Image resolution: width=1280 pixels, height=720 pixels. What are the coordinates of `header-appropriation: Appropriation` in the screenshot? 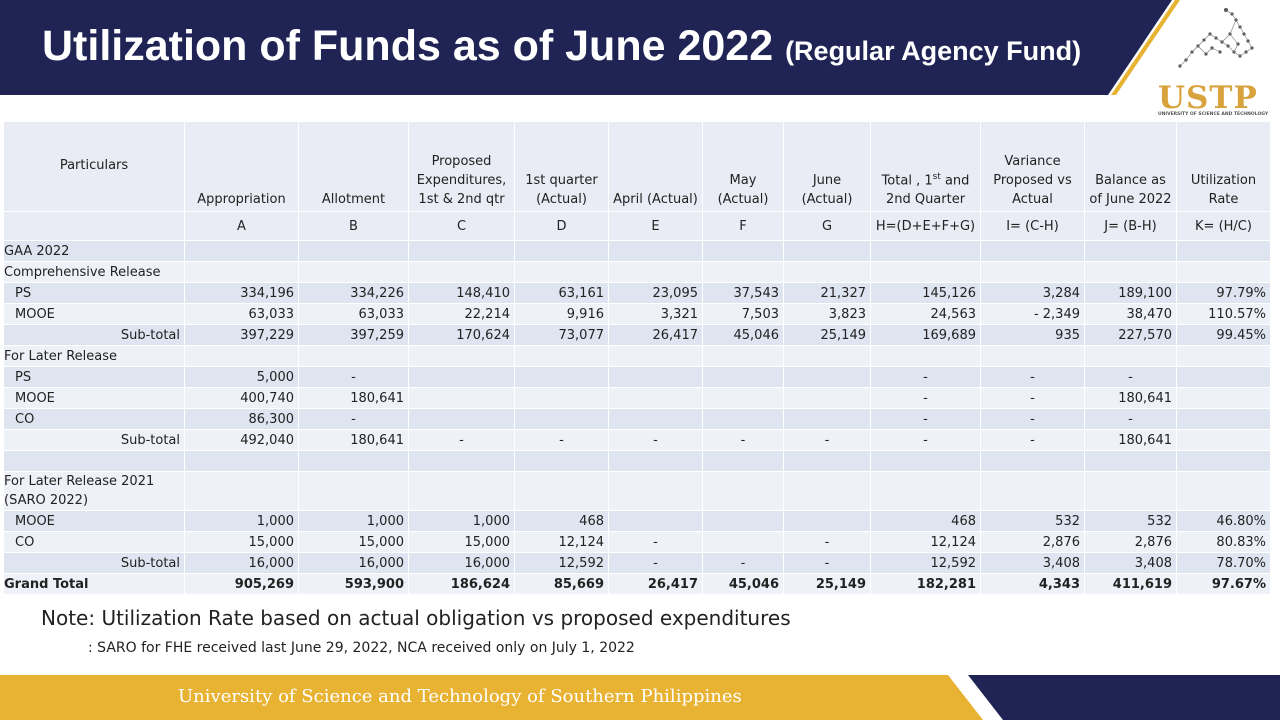 It's located at (241, 166).